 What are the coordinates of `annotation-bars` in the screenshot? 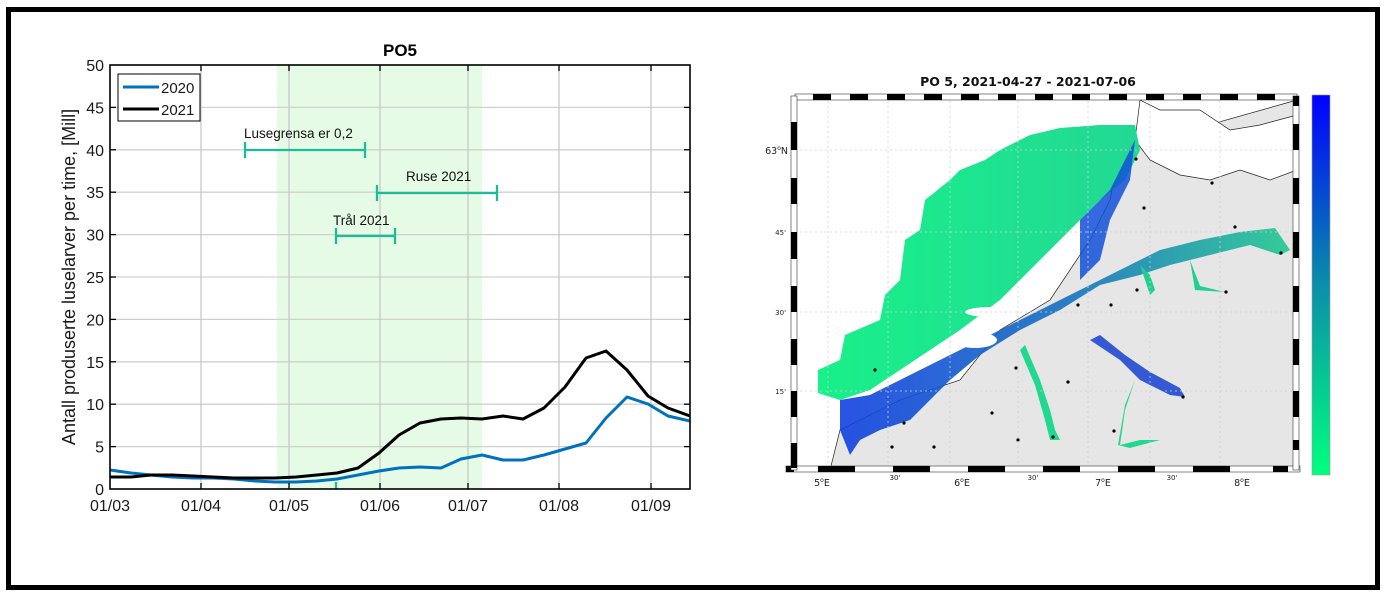 It's located at (371, 315).